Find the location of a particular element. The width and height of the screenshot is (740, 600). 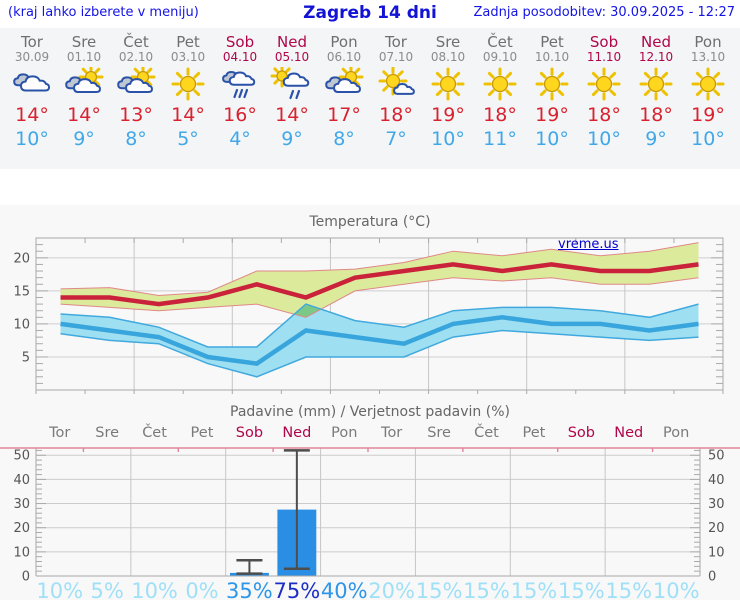

menu-hint-text: (kraj lahko izberete v meniju) is located at coordinates (103, 12).